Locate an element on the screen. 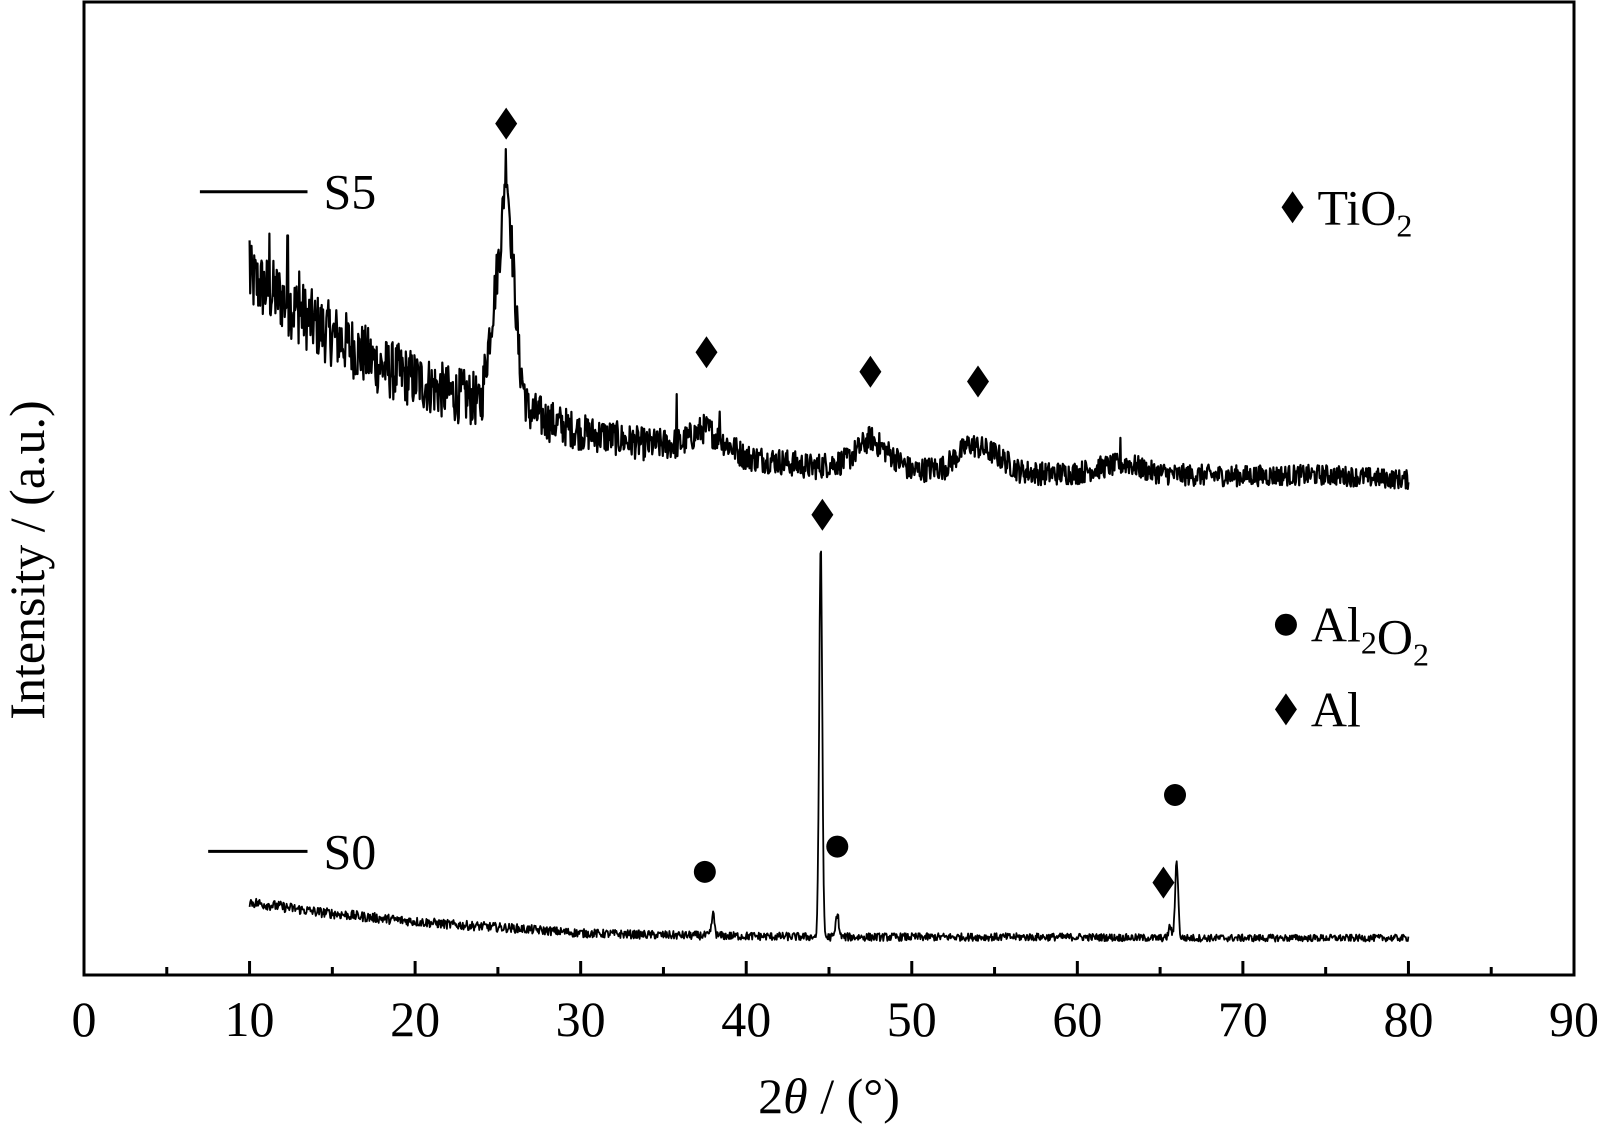  x-tick-label: 0 is located at coordinates (84, 1019).